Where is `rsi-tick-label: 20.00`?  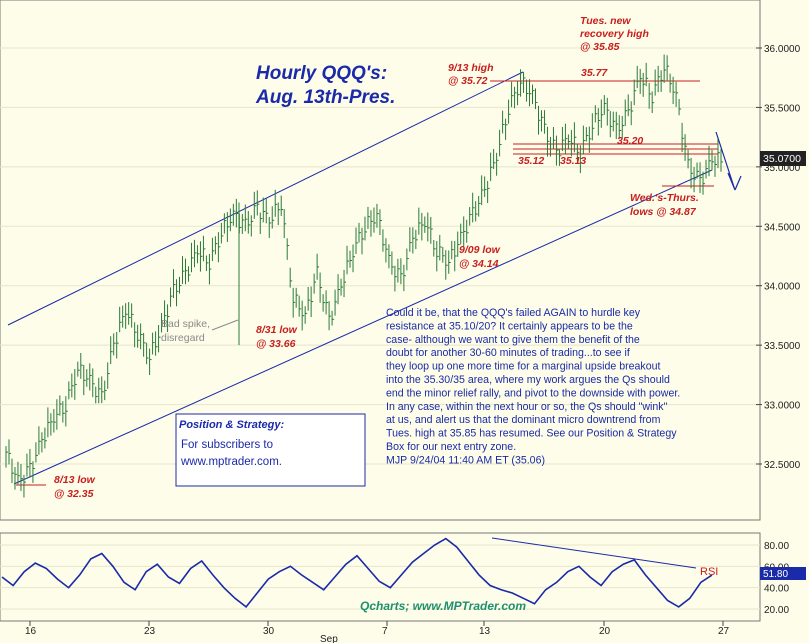
rsi-tick-label: 20.00 is located at coordinates (776, 610).